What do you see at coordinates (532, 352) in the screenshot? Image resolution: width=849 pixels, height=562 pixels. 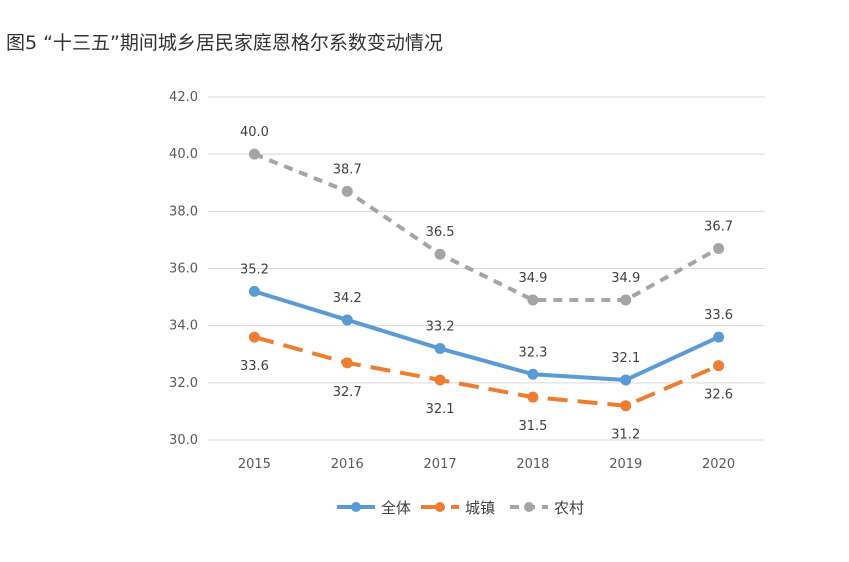 I see `data-label: 32.3` at bounding box center [532, 352].